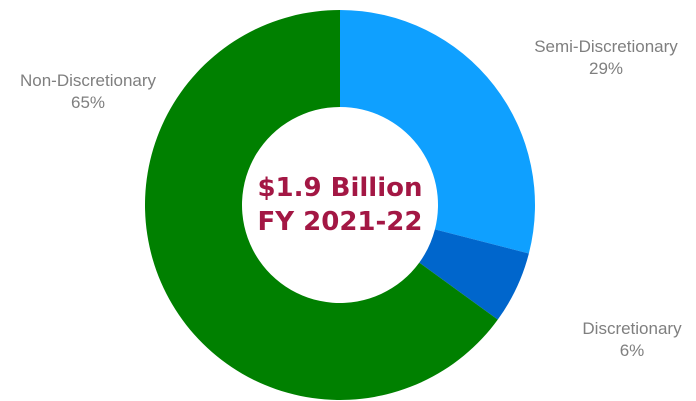  I want to click on center-label-amount: $1.9 Billion, so click(339, 188).